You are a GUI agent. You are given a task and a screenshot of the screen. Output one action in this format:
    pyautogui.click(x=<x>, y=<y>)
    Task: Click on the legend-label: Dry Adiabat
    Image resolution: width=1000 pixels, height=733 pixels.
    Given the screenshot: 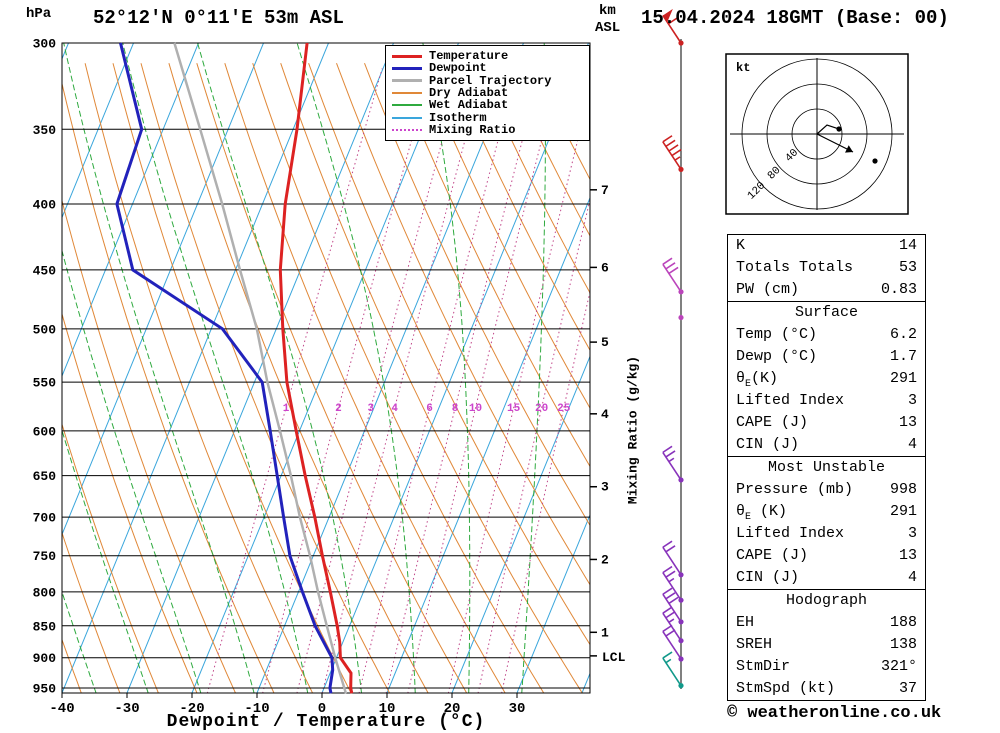 What is the action you would take?
    pyautogui.click(x=469, y=92)
    